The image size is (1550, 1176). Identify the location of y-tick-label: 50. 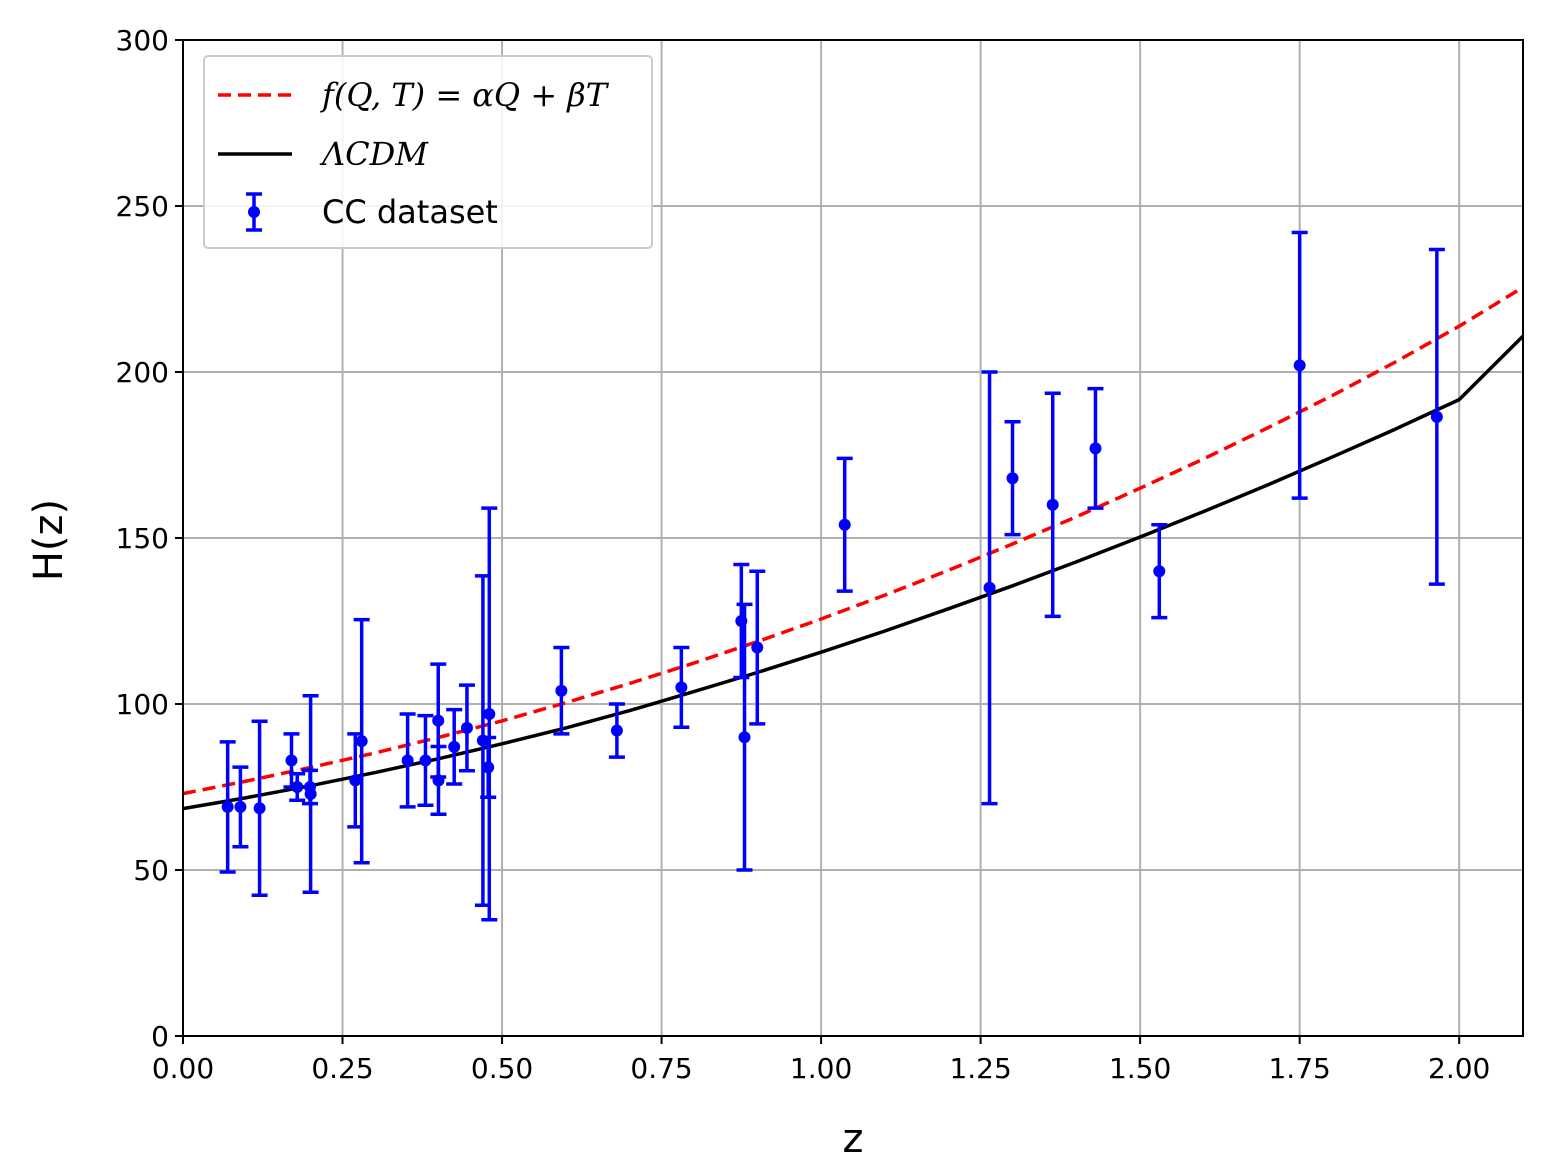
(151, 870).